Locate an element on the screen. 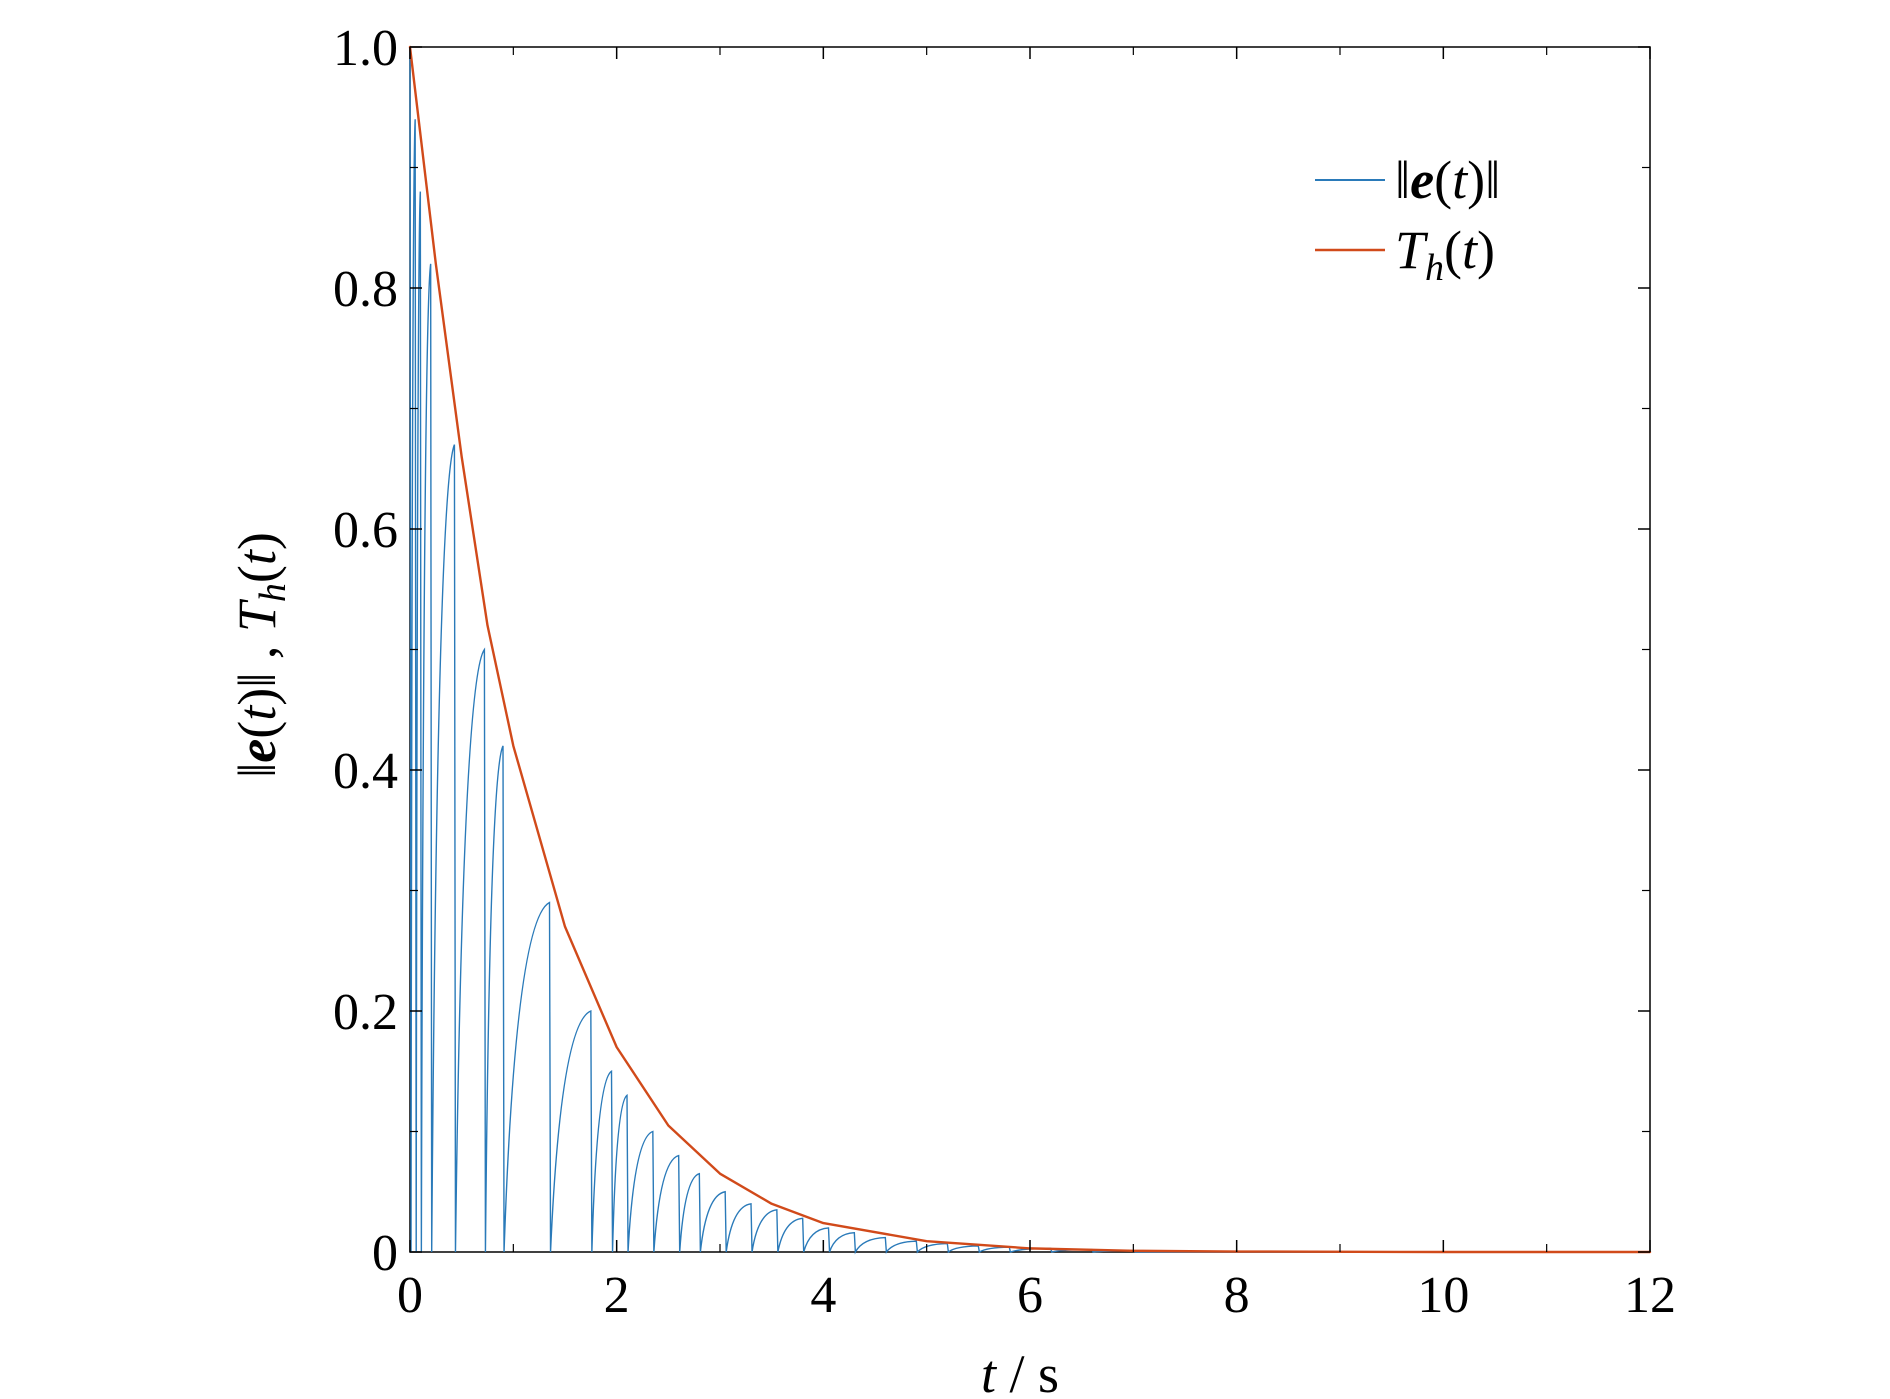  x-axis-label: t / s is located at coordinates (1020, 1371).